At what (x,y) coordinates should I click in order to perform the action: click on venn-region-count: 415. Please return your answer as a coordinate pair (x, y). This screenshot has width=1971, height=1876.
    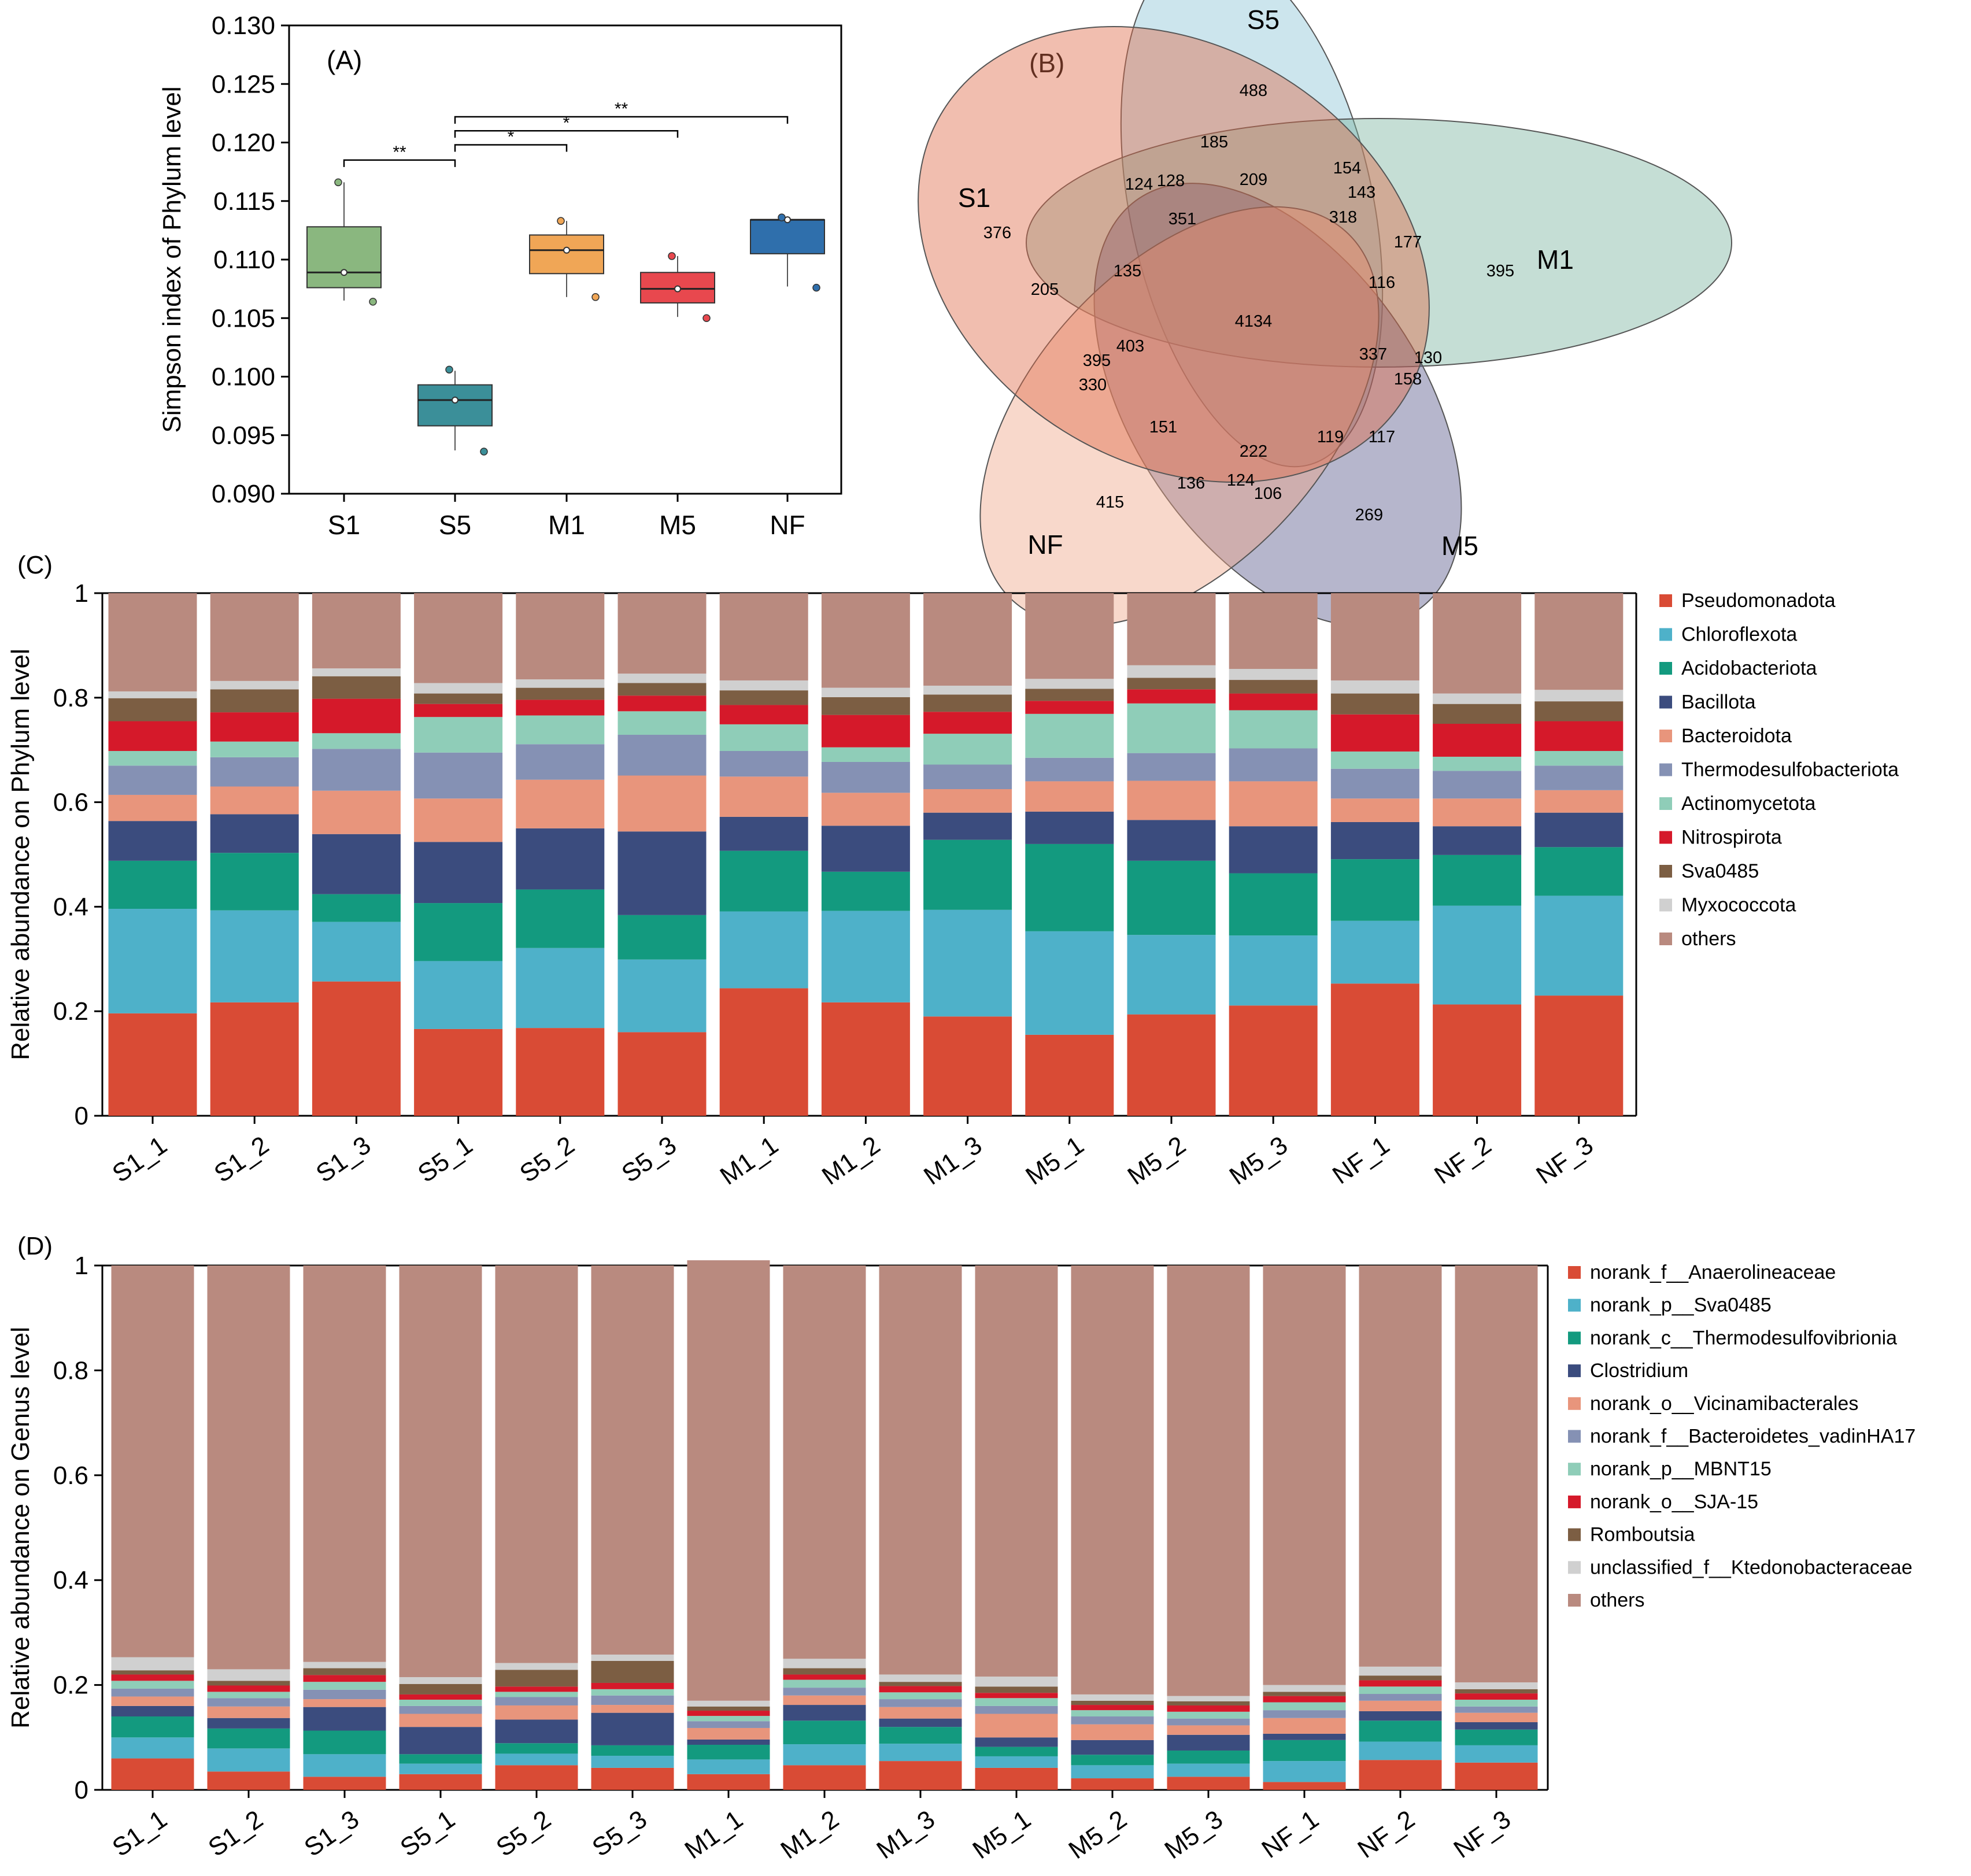
    Looking at the image, I should click on (1110, 502).